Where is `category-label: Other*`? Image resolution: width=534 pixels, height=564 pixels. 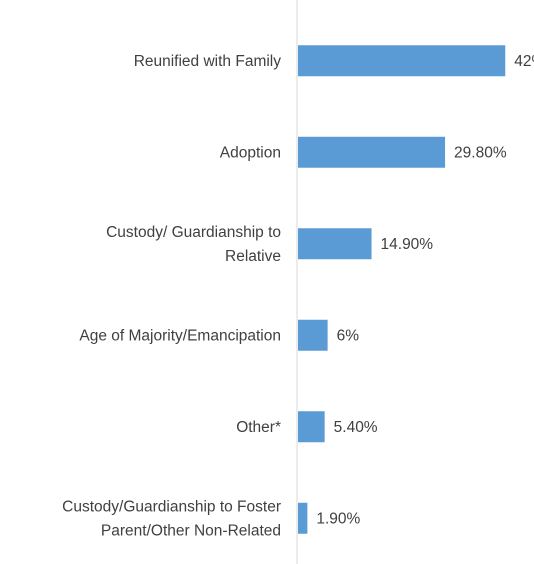 category-label: Other* is located at coordinates (258, 427).